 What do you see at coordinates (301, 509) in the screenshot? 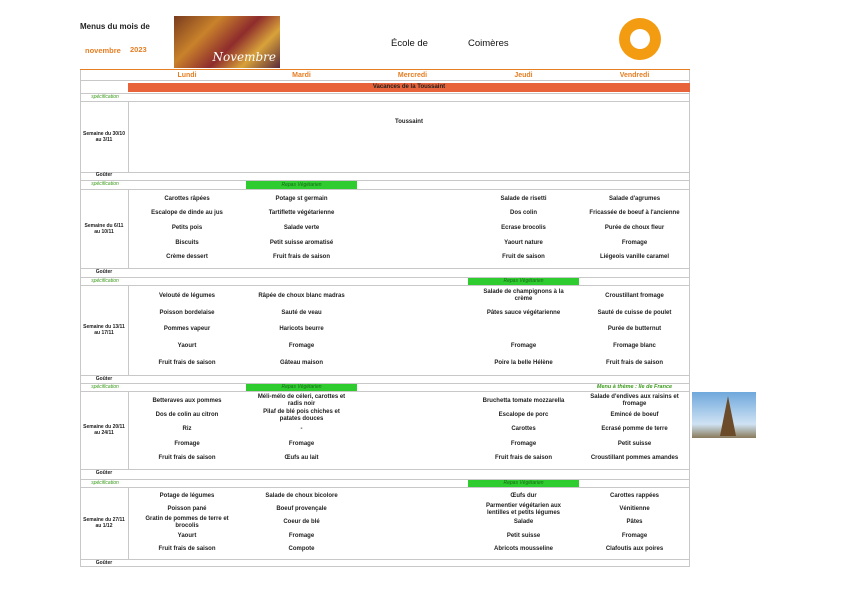
I see `dish: Boeuf provençale` at bounding box center [301, 509].